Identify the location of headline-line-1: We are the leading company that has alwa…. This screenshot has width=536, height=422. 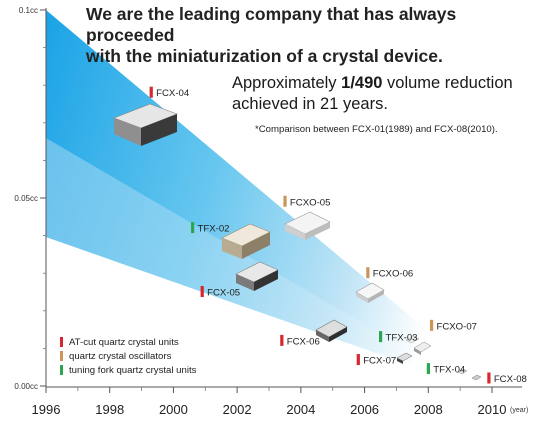
(271, 24).